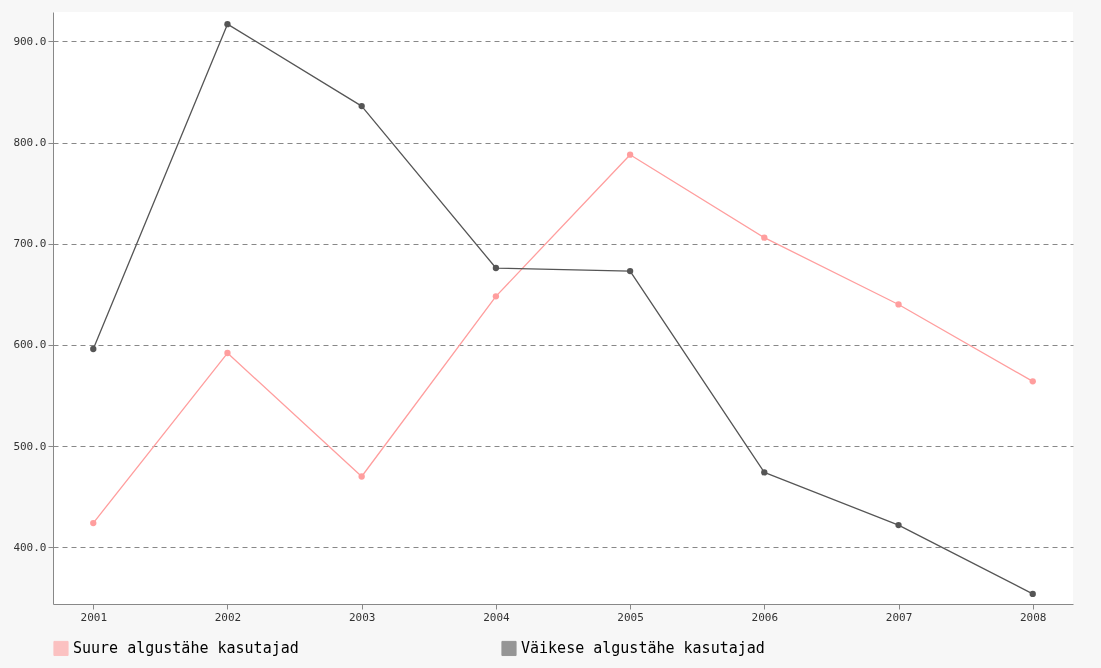  What do you see at coordinates (30, 345) in the screenshot?
I see `y-tick-label: 600.0` at bounding box center [30, 345].